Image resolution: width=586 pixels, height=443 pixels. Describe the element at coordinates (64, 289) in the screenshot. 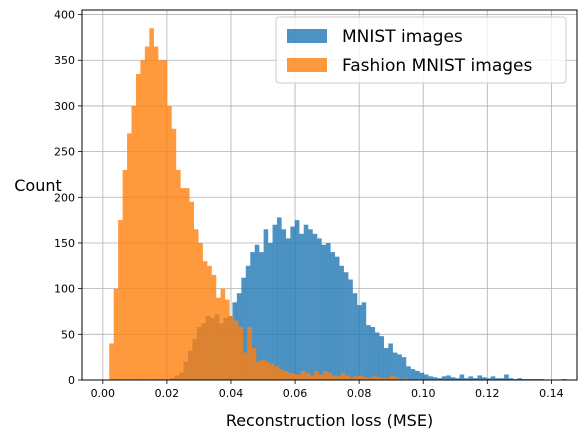

I see `y-tick-label: 100` at that location.